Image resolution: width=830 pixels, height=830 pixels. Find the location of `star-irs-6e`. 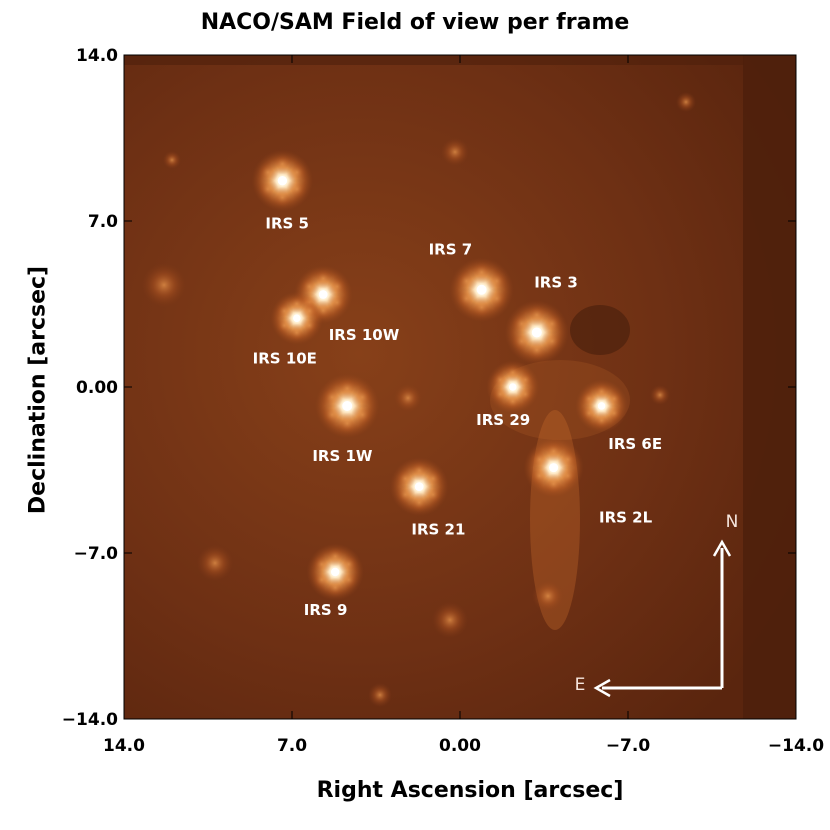

star-irs-6e is located at coordinates (601, 406).